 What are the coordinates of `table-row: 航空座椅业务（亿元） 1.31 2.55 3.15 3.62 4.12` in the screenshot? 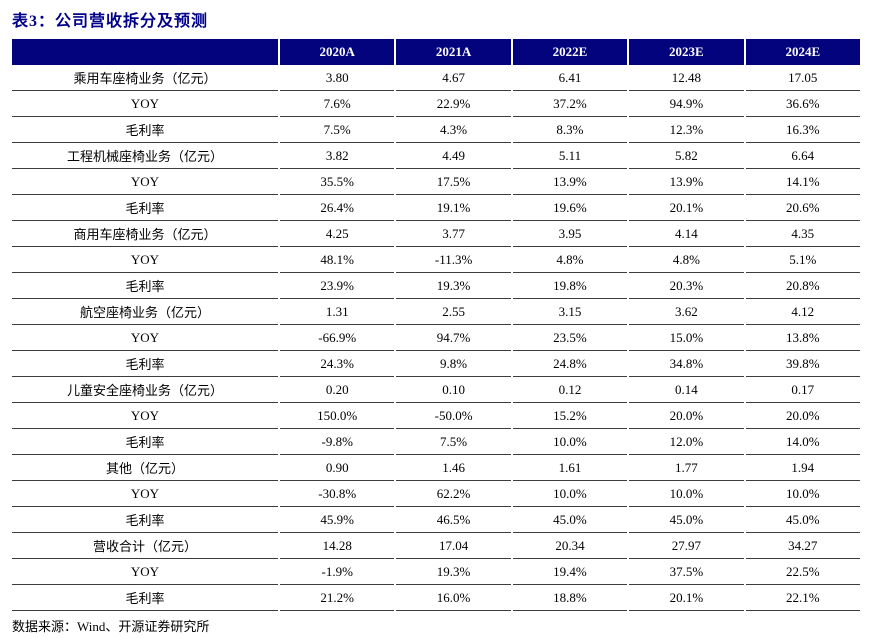 It's located at (436, 312).